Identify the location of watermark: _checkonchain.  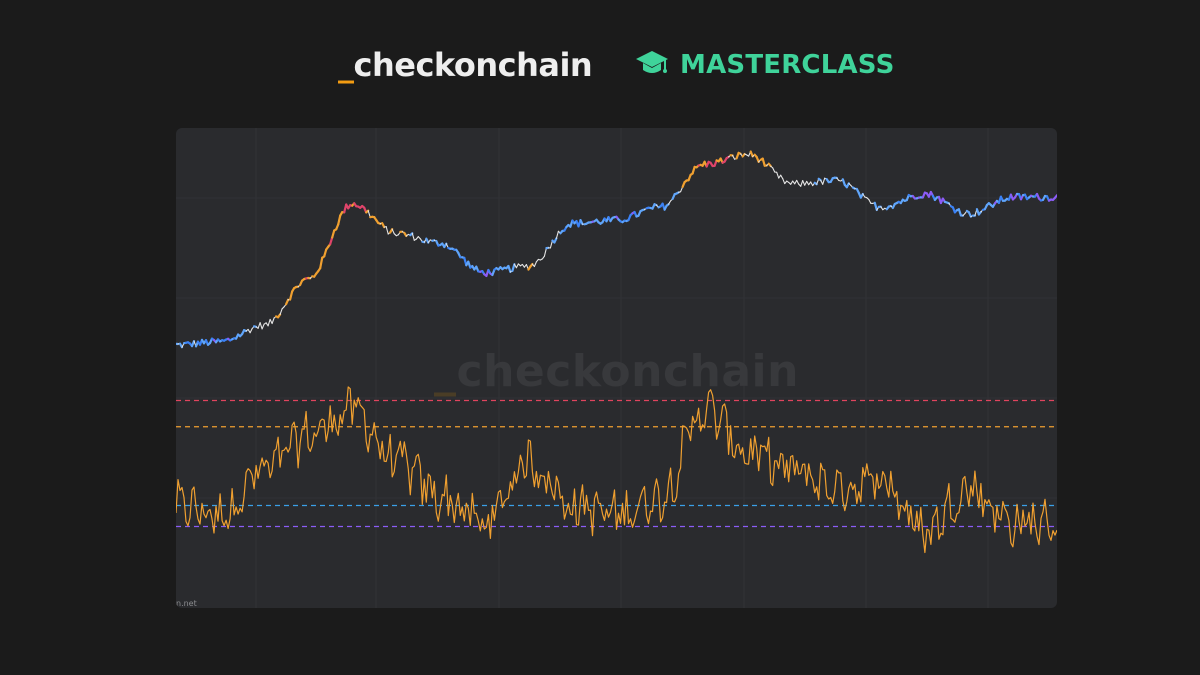
(616, 371).